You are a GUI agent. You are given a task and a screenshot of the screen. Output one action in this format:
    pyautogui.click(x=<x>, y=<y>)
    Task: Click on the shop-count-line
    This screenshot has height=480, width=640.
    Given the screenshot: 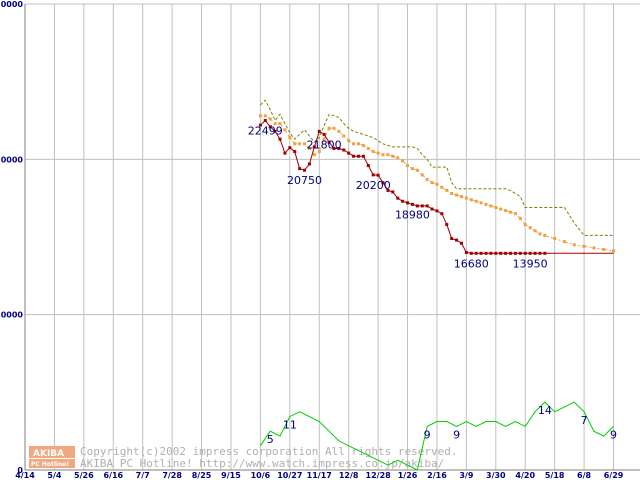 What is the action you would take?
    pyautogui.click(x=436, y=436)
    